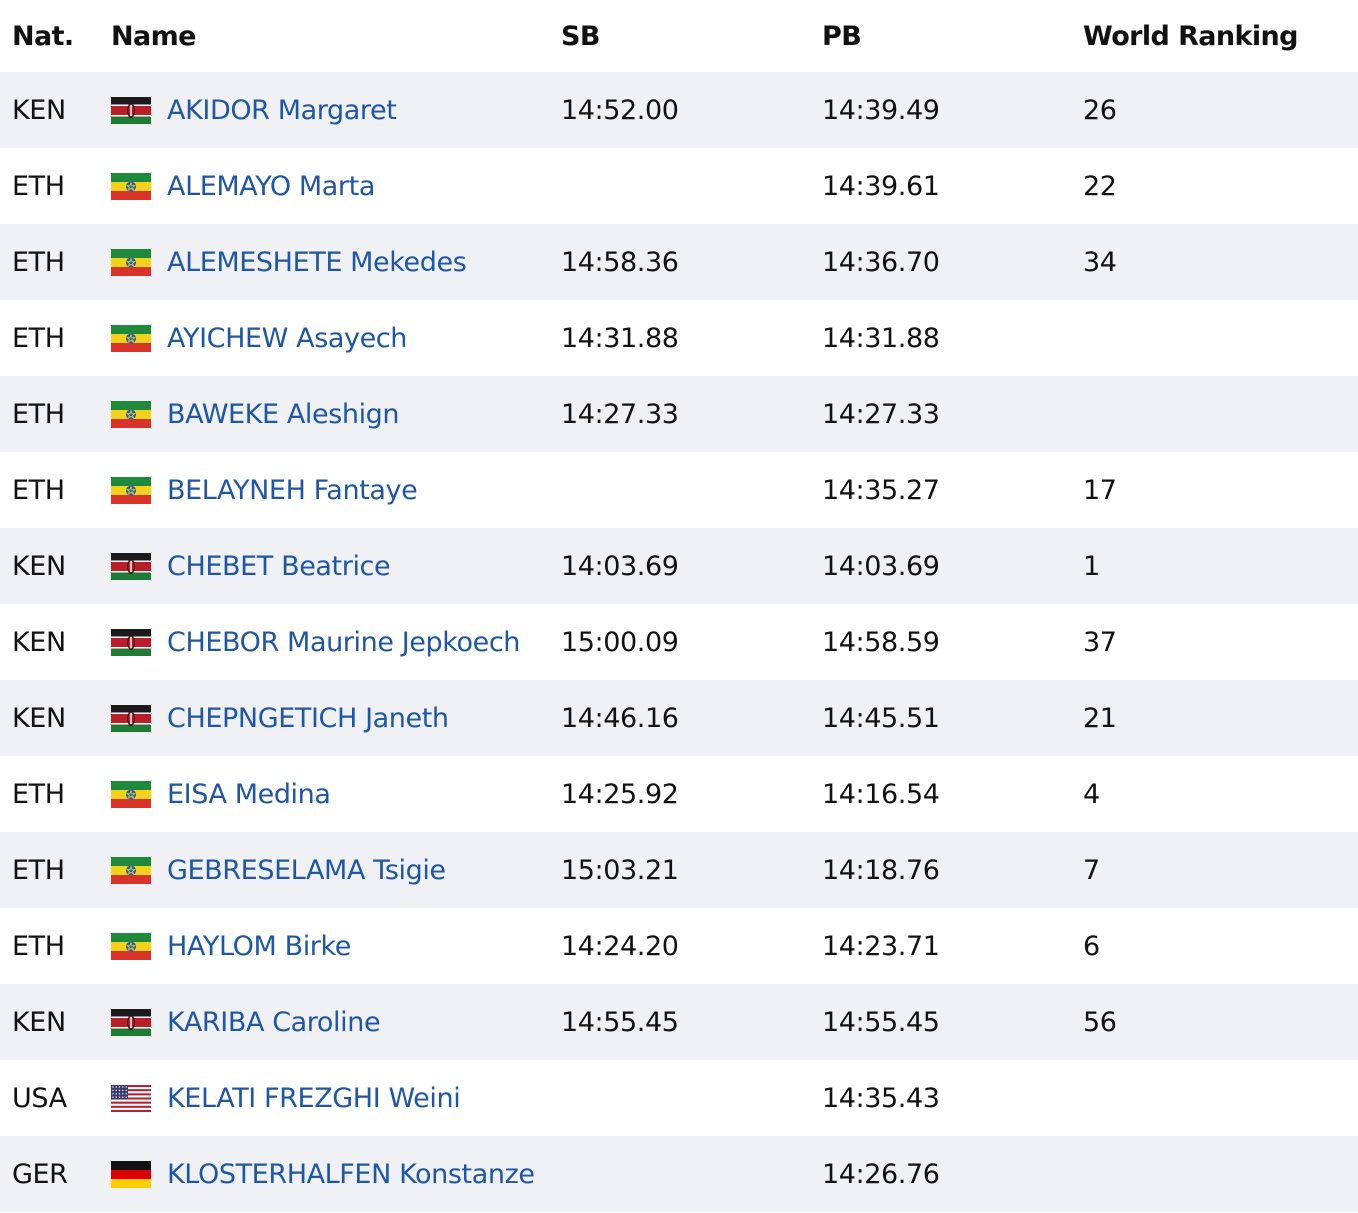  I want to click on world-ranking-cell: 17, so click(1100, 490).